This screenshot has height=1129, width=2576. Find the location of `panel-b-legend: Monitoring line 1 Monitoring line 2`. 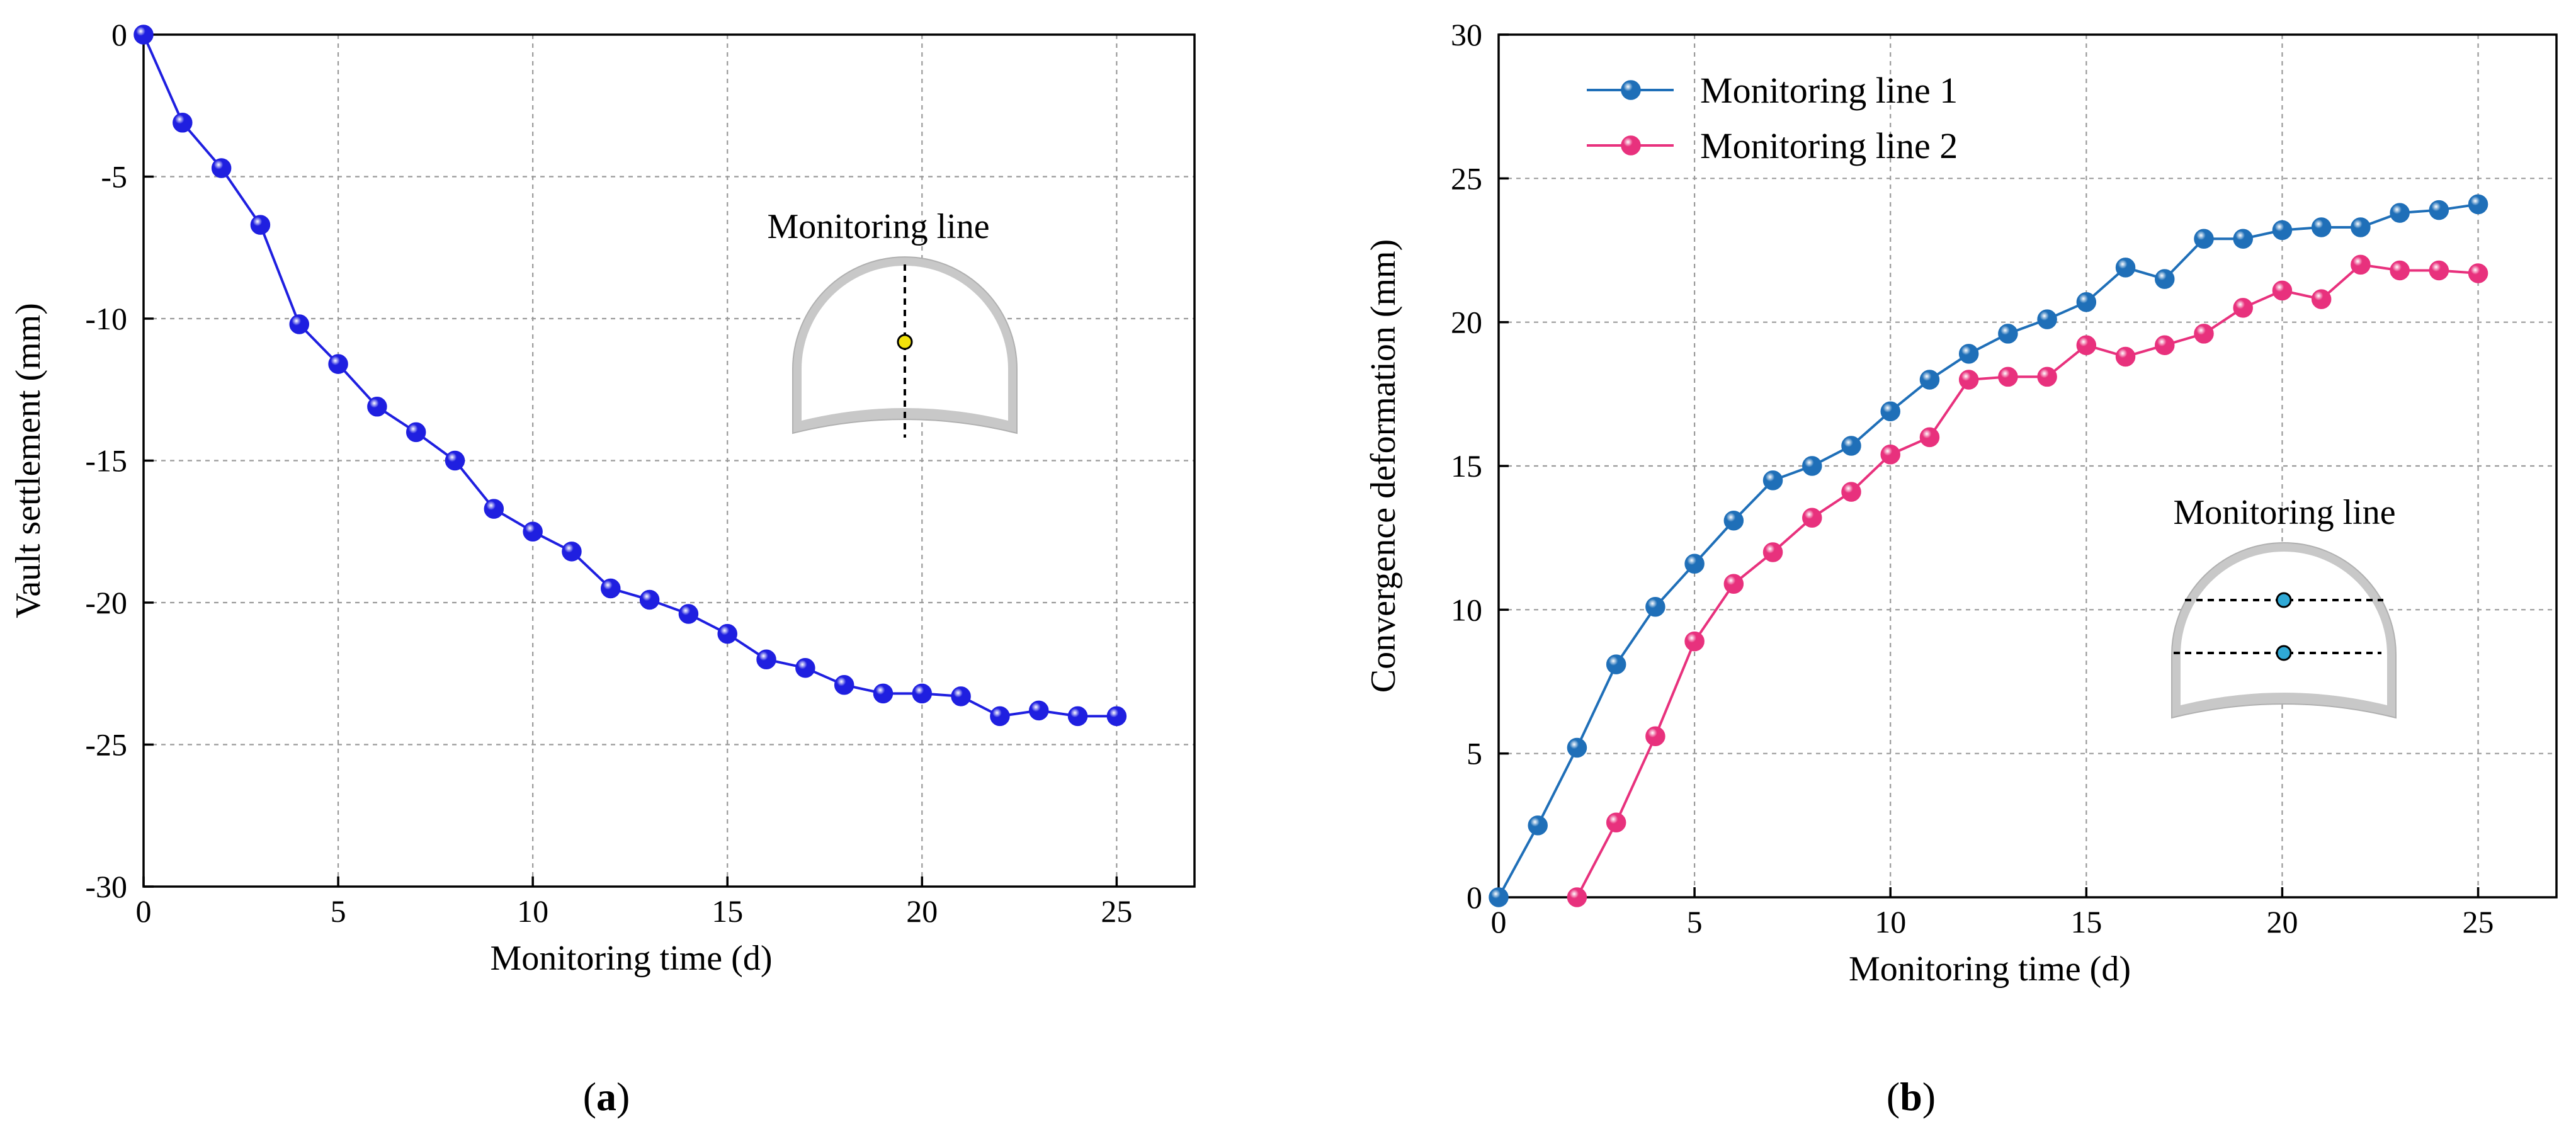

panel-b-legend: Monitoring line 1 Monitoring line 2 is located at coordinates (1772, 118).